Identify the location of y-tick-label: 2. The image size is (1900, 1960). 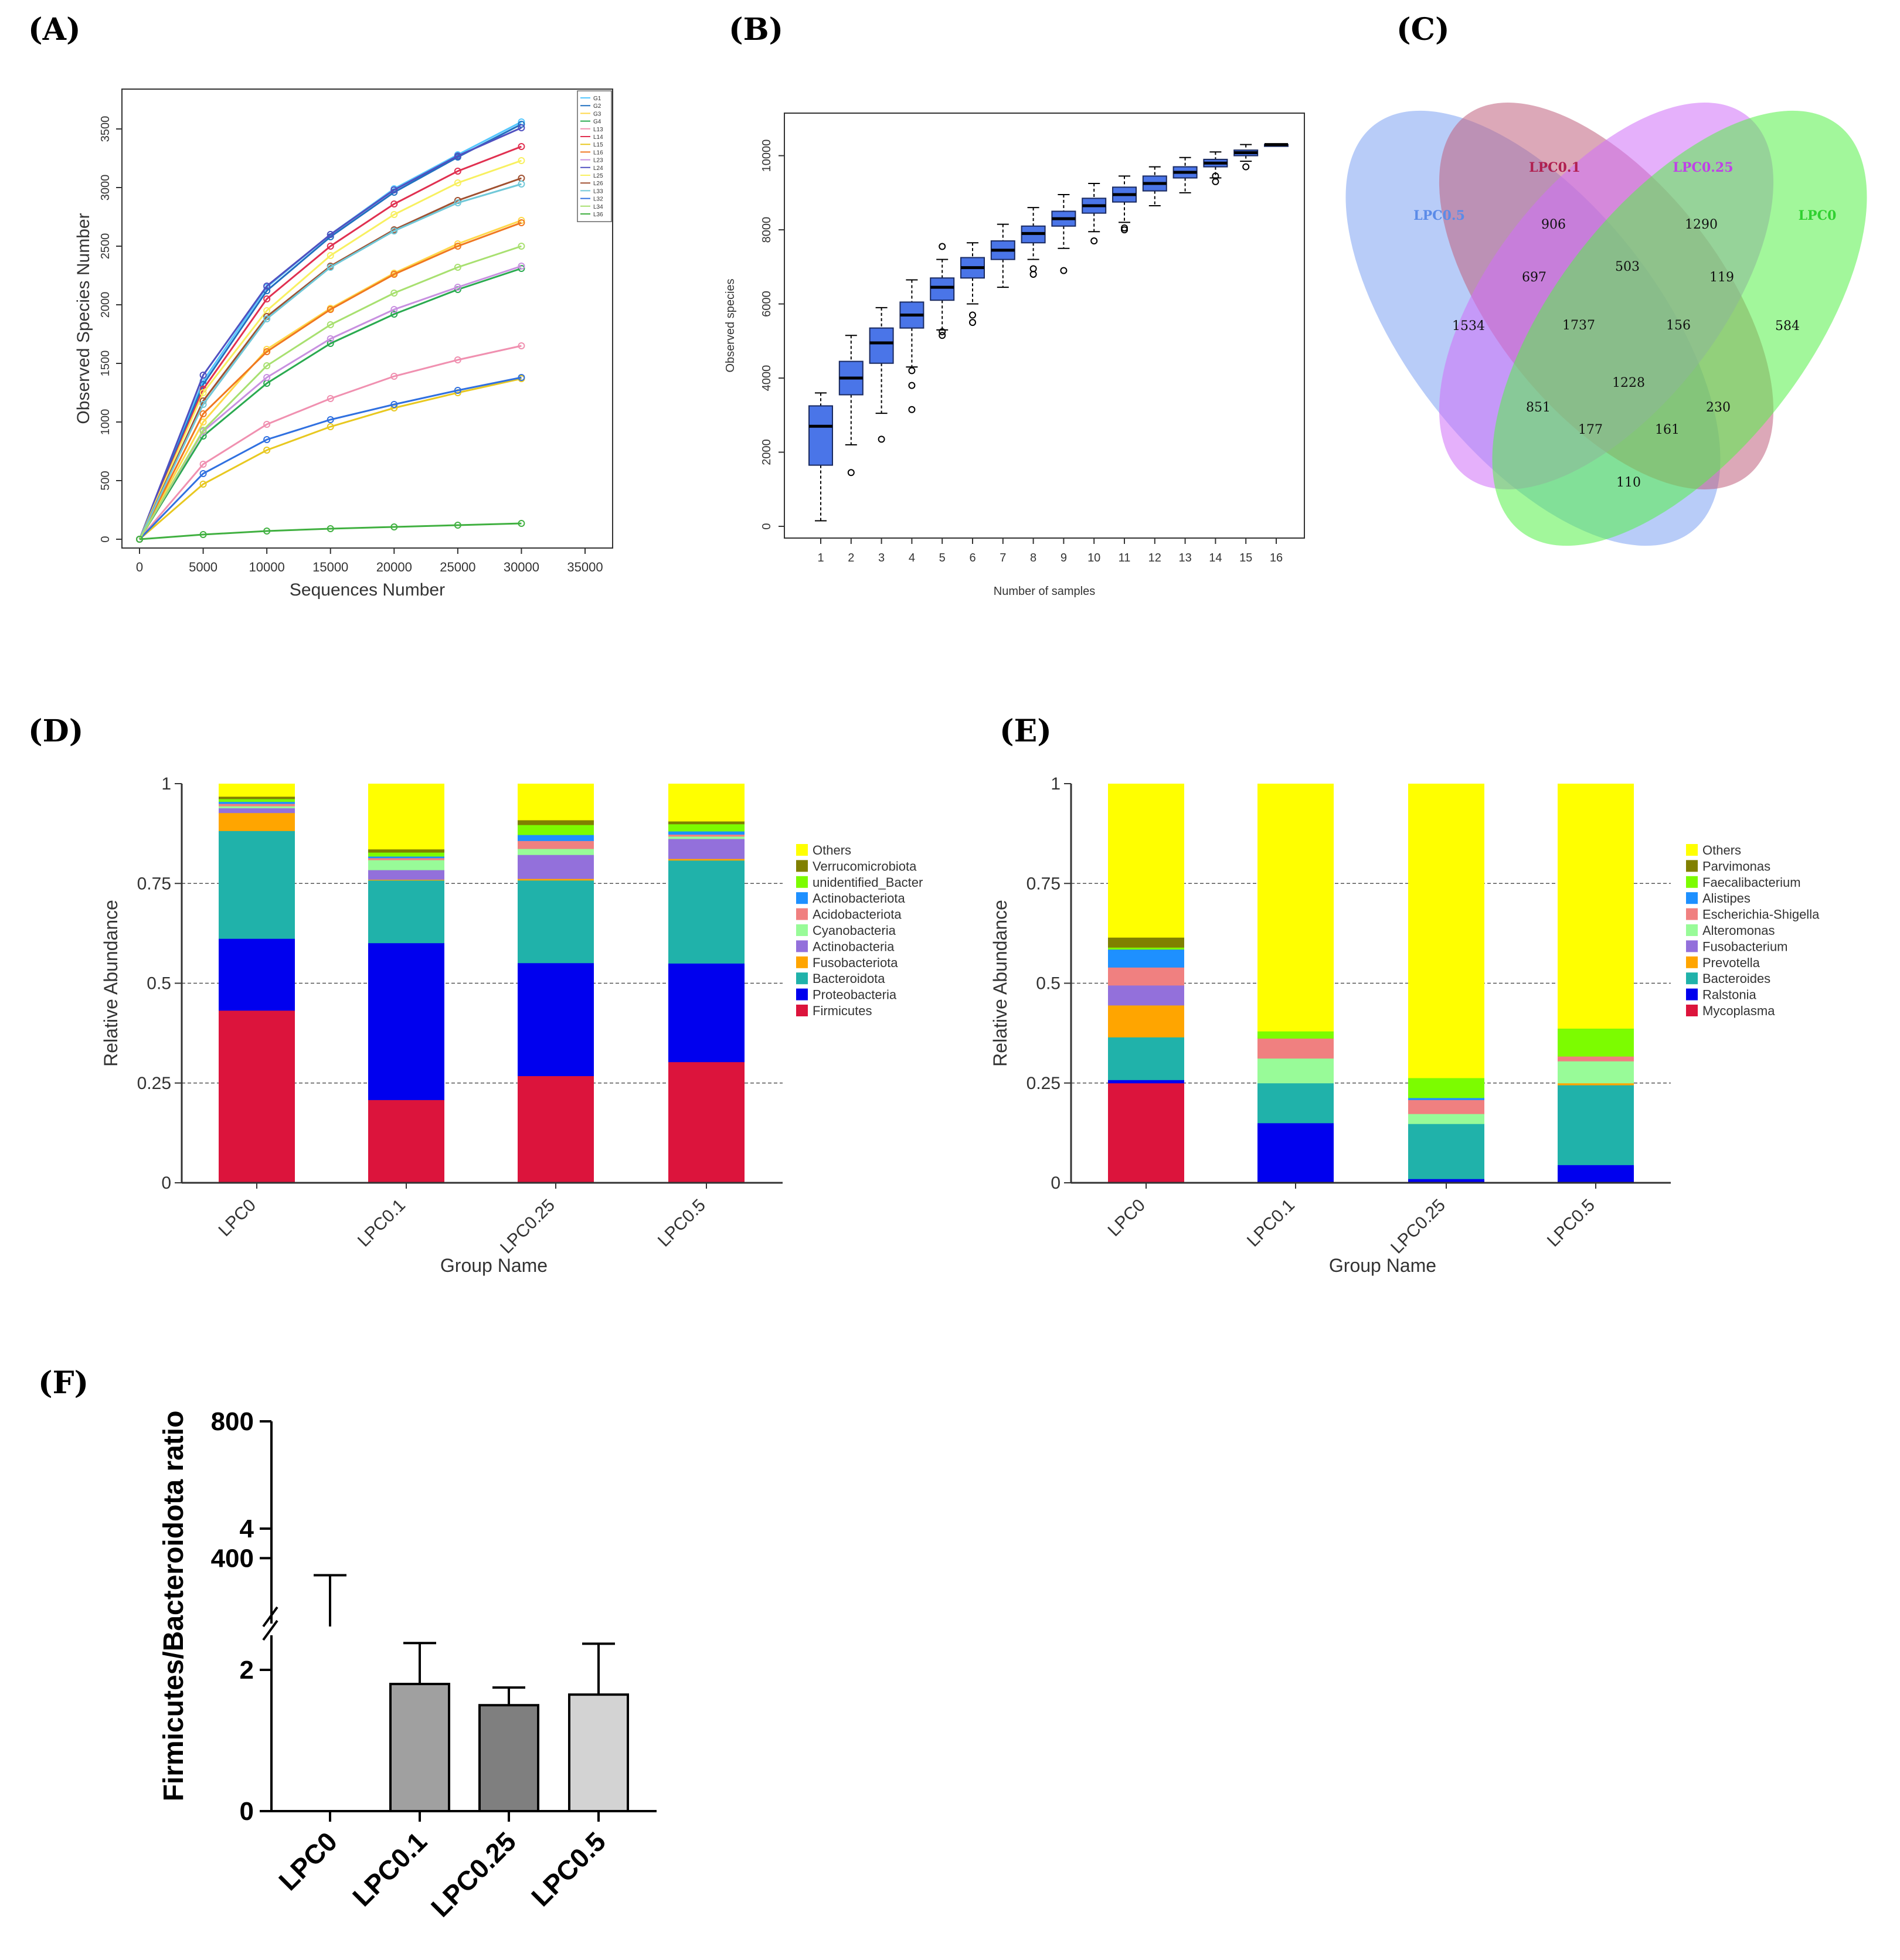
(247, 1670).